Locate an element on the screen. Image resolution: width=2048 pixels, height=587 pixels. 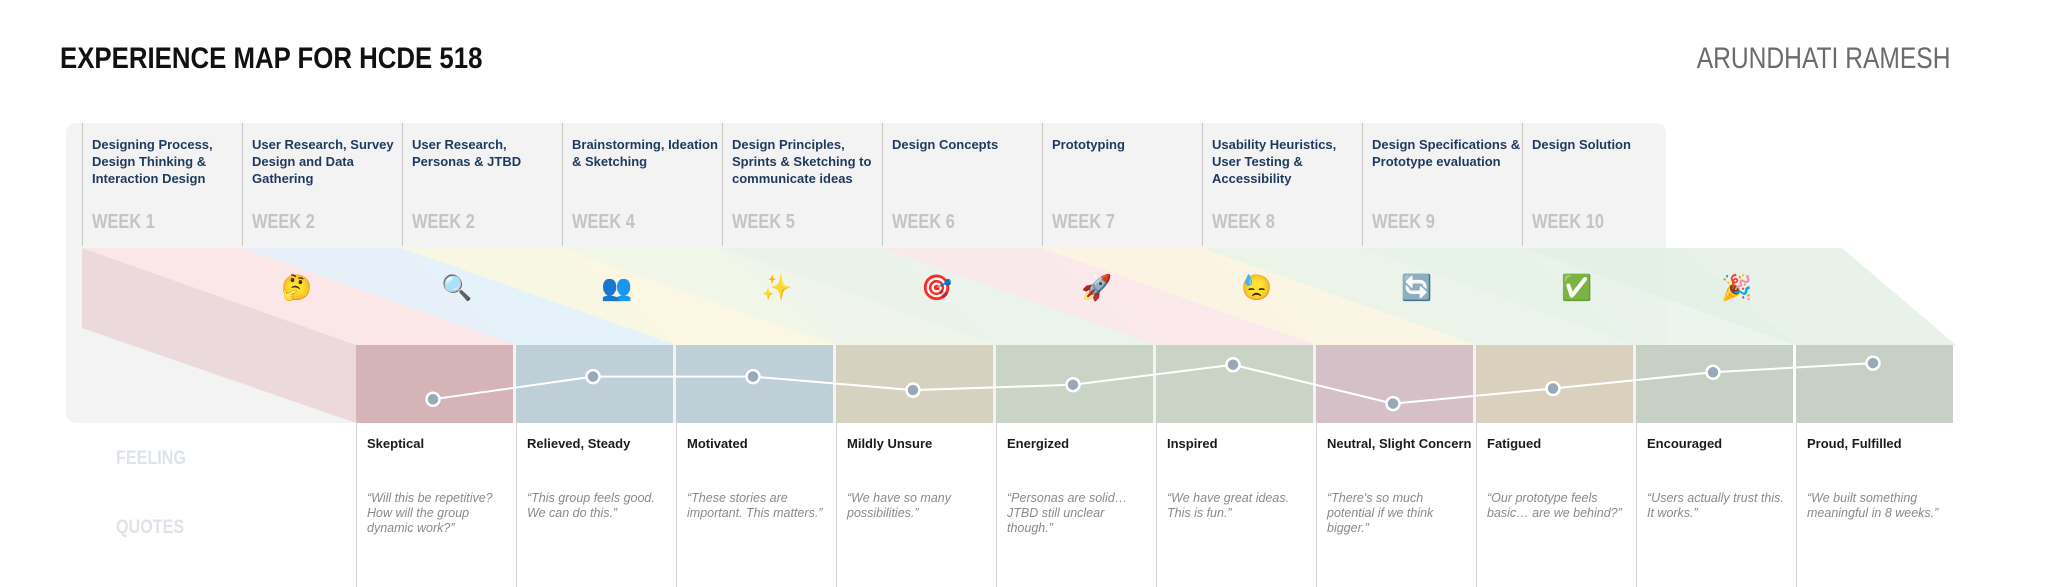
page-title: EXPERIENCE MAP FOR HCDE 518 is located at coordinates (271, 58).